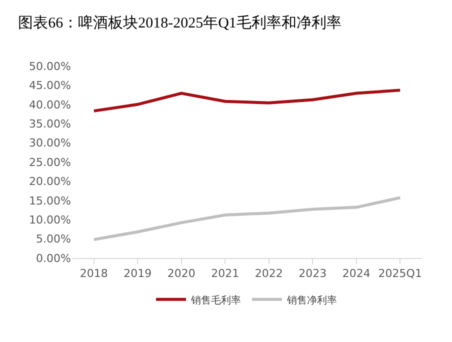 This screenshot has height=342, width=452. Describe the element at coordinates (50, 201) in the screenshot. I see `y-tick-label: 15.00%` at that location.